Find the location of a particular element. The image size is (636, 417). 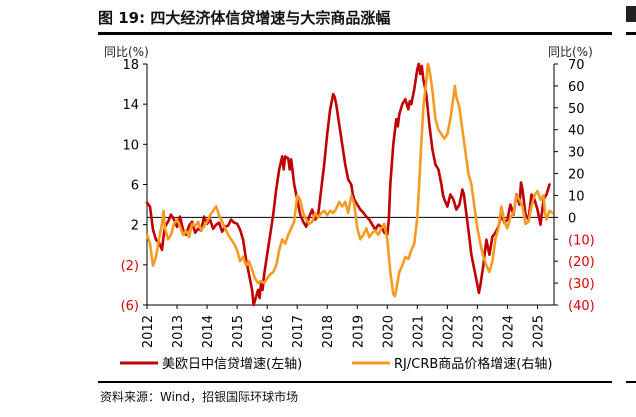

x-tick-label: 2015 is located at coordinates (238, 331).